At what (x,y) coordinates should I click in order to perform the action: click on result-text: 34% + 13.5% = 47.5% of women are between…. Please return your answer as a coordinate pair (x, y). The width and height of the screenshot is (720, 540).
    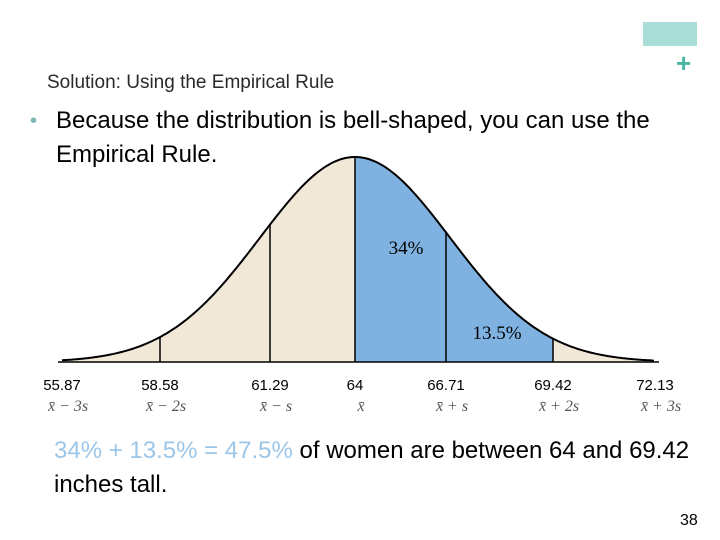
    Looking at the image, I should click on (374, 468).